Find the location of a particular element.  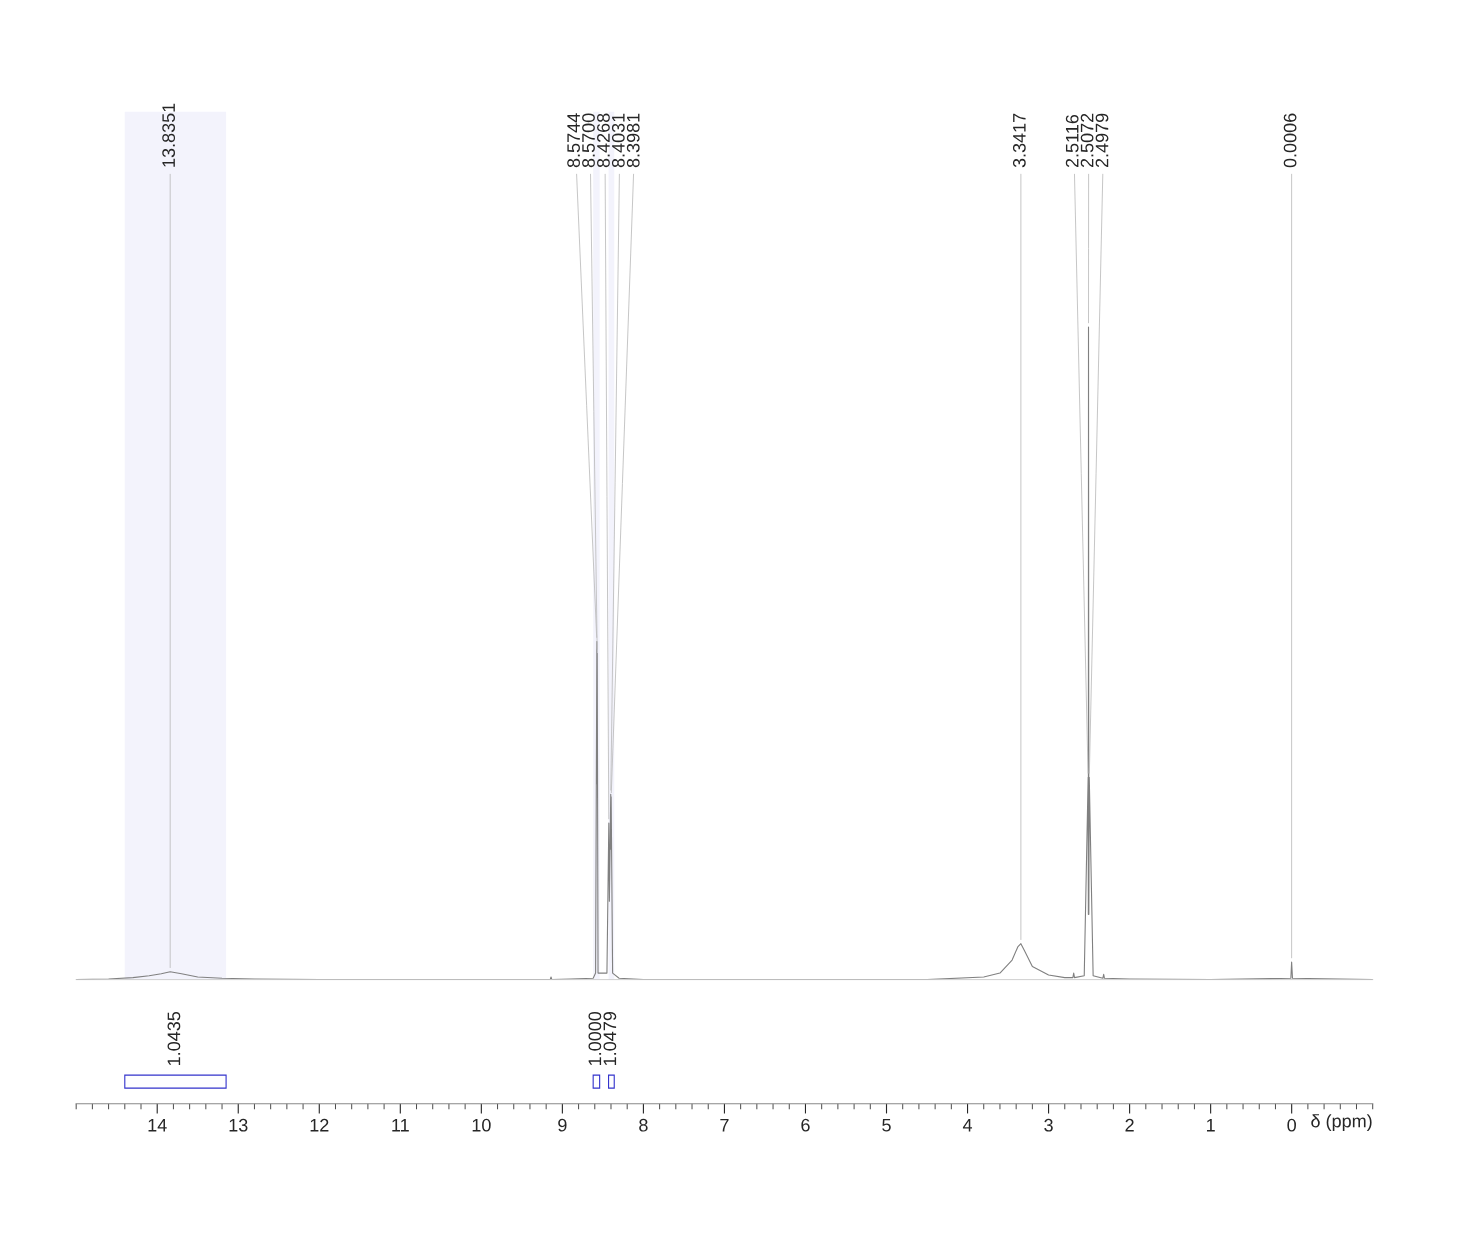

band-label: 1.0435 is located at coordinates (174, 1038).